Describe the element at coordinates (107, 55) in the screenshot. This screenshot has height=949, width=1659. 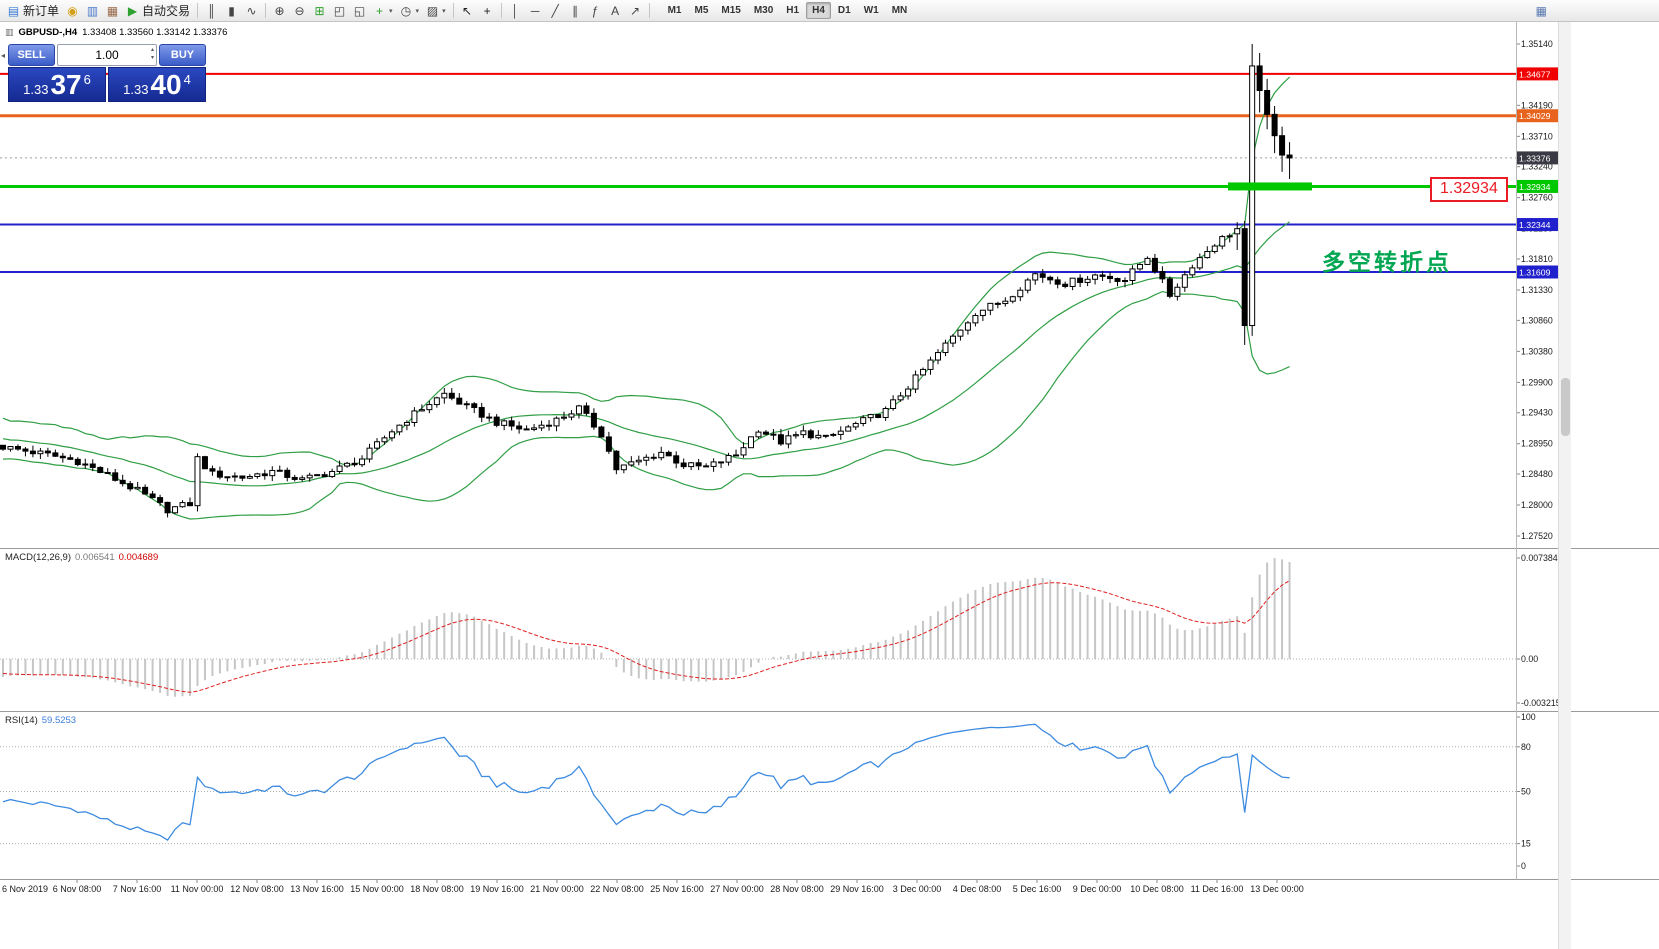
I see `volume-input` at that location.